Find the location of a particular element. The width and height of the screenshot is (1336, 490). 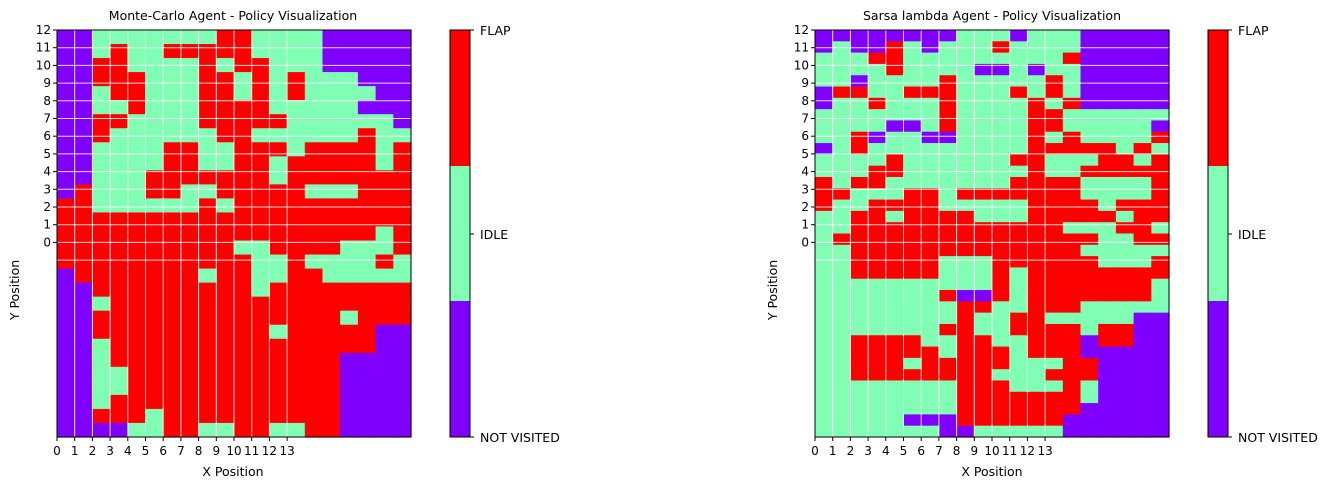

x-tick-label: 0 is located at coordinates (57, 451).